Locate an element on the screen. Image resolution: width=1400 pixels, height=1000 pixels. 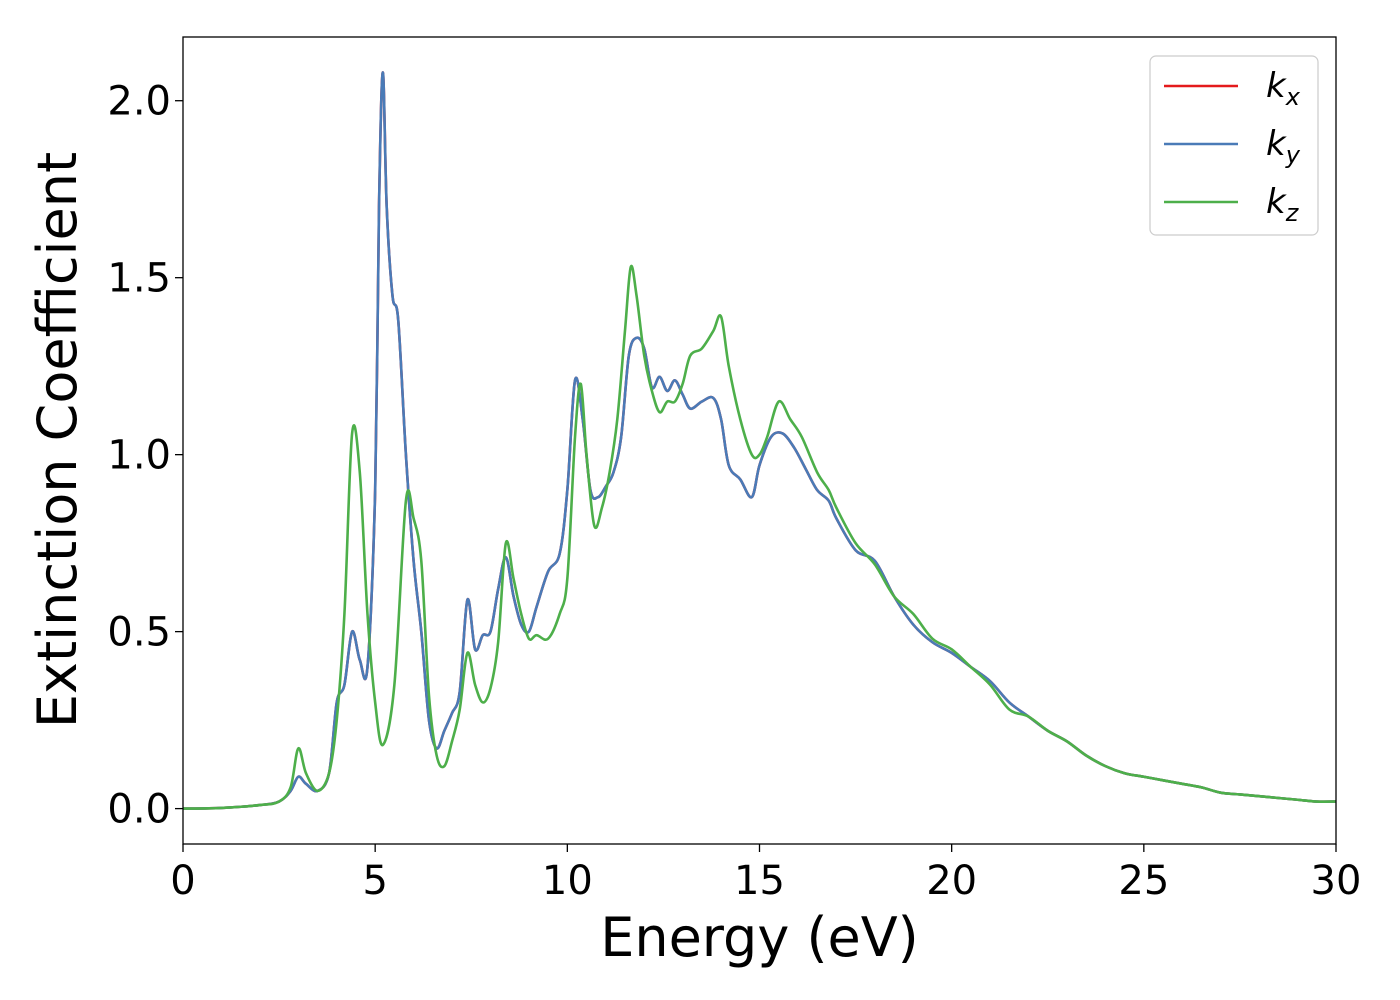
x-axis: 0 5 10 15 20 25 30 is located at coordinates (765, 874).